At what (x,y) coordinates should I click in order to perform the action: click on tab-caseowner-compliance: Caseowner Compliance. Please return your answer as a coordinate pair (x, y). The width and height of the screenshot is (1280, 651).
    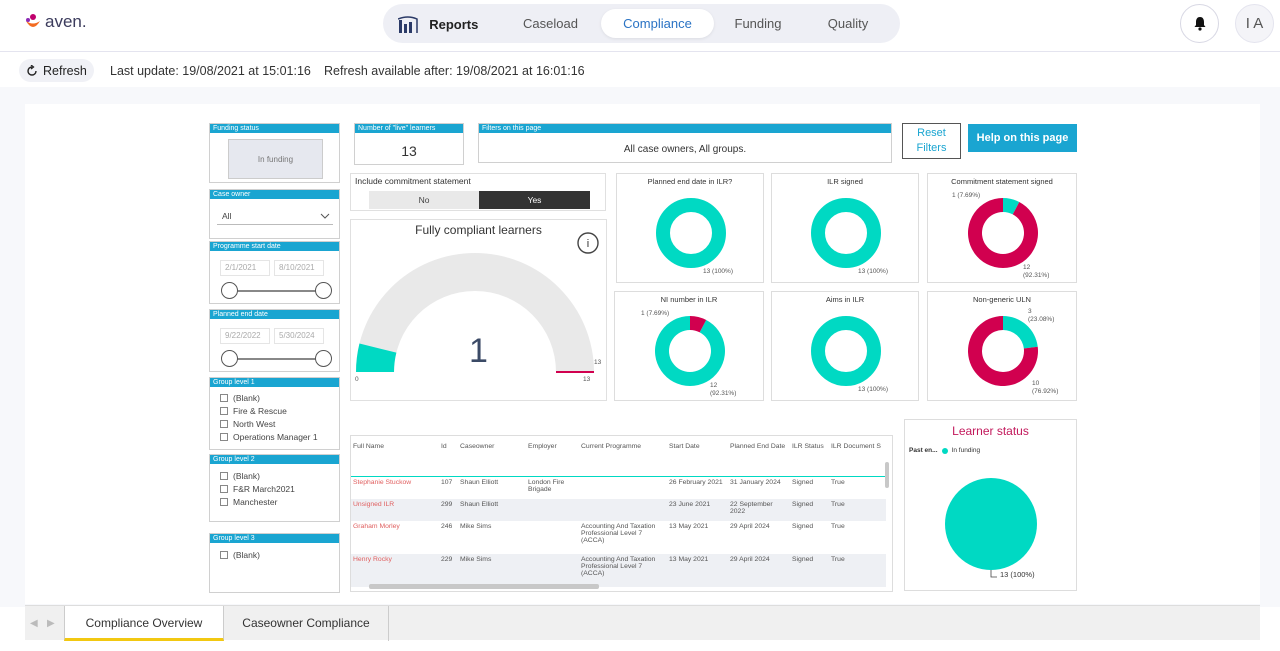
    Looking at the image, I should click on (306, 623).